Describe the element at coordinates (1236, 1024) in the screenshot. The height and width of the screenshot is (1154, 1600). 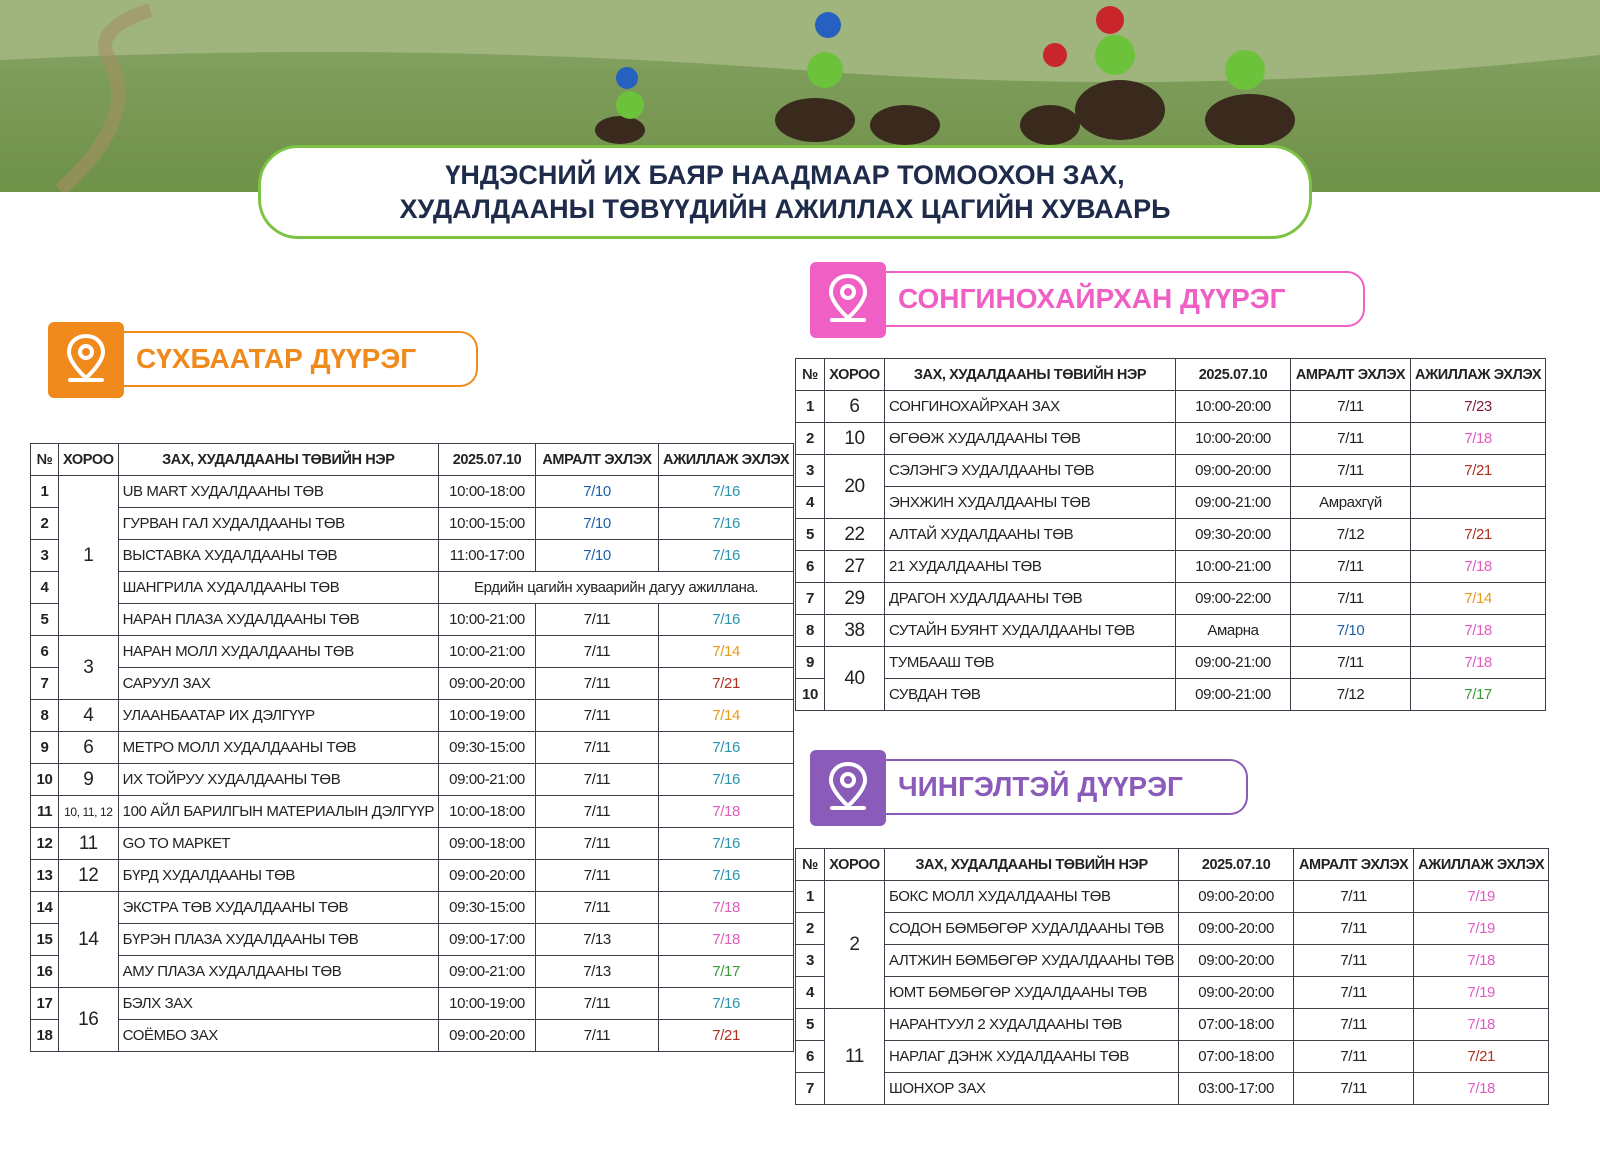
I see `hours: 07:00-18:00` at that location.